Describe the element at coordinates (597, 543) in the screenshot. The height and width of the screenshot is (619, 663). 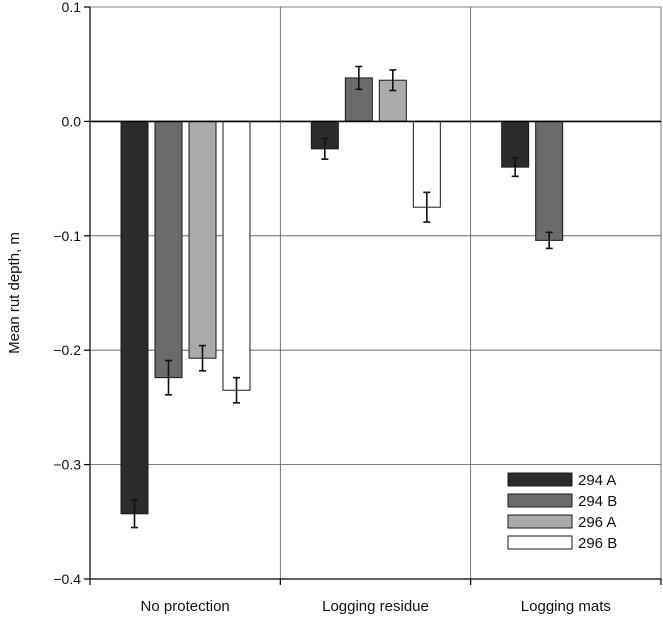
I see `legend-label: 296 B` at that location.